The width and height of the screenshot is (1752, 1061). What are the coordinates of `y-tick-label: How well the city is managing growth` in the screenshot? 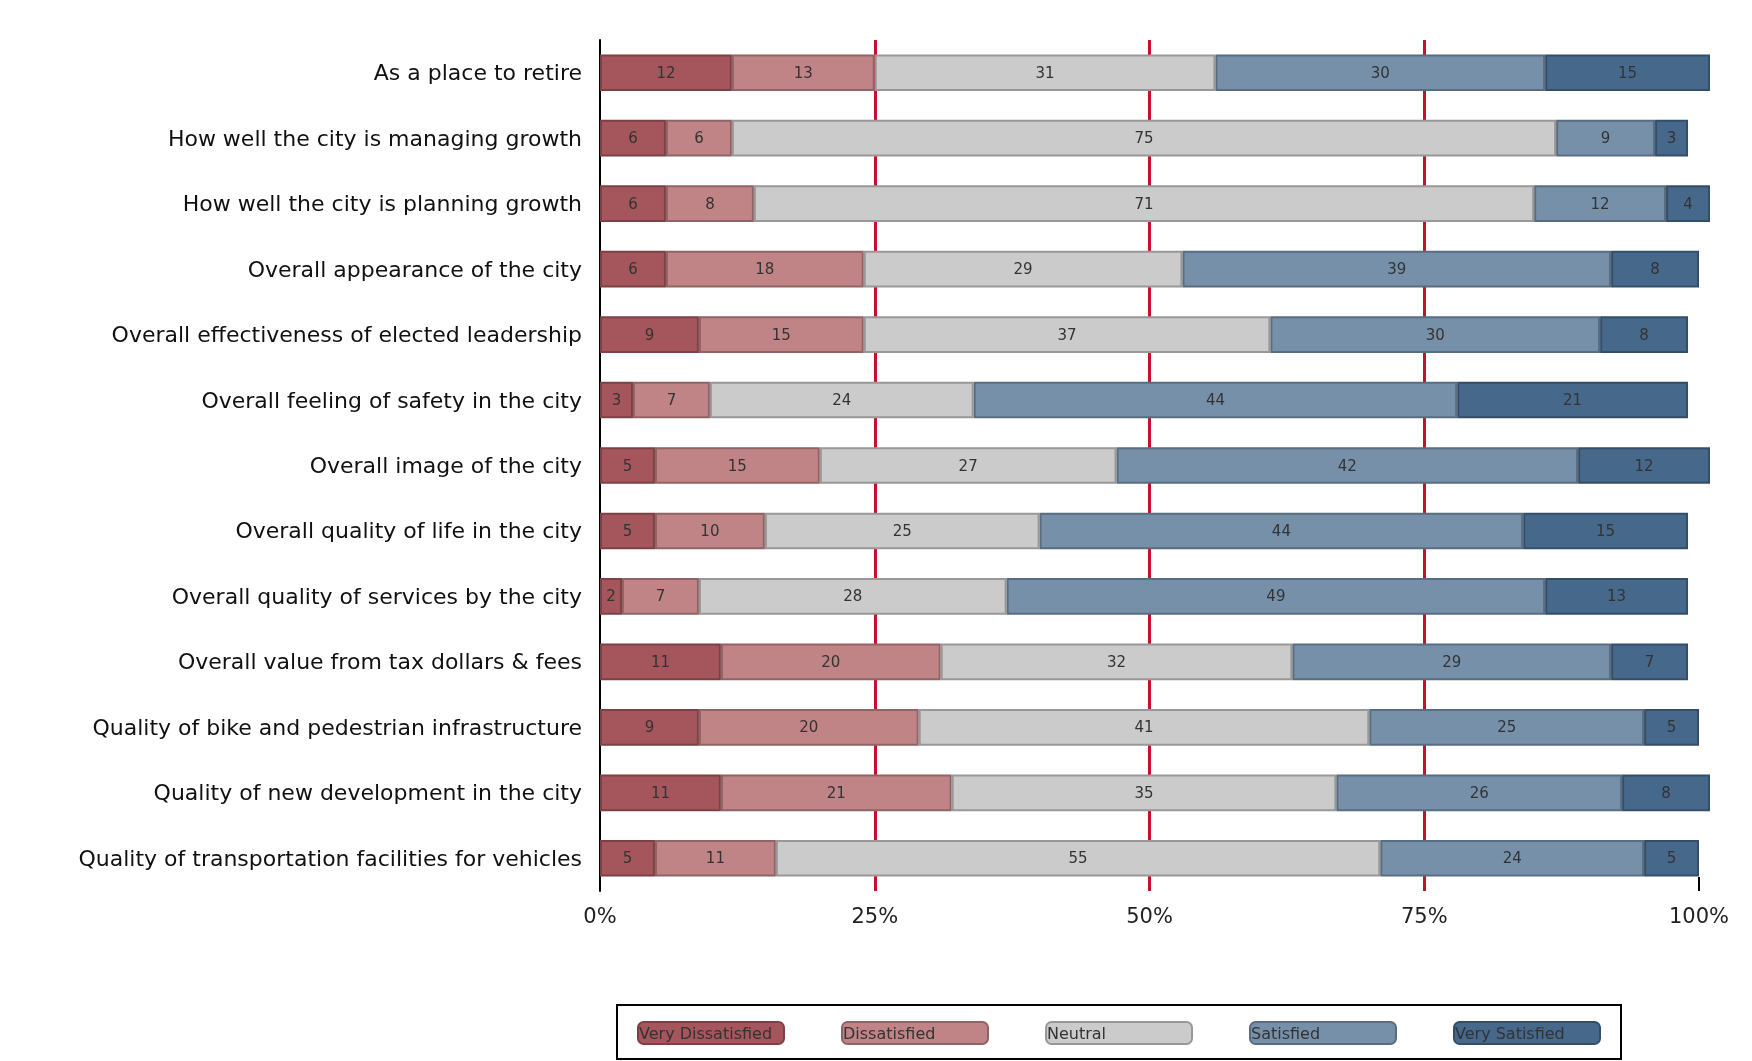 It's located at (374, 138).